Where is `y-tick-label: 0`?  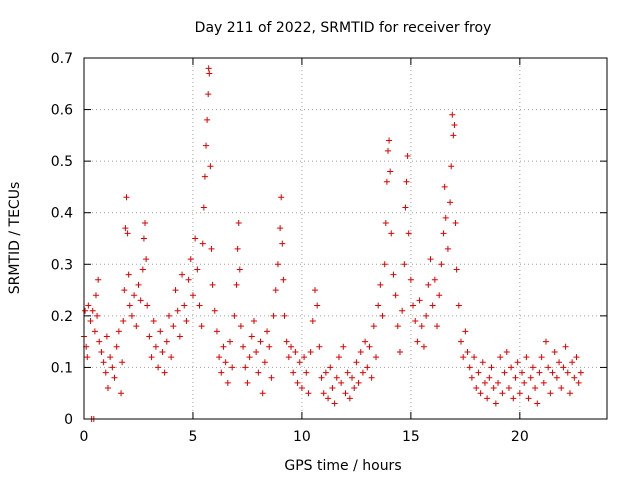 y-tick-label: 0 is located at coordinates (68, 420).